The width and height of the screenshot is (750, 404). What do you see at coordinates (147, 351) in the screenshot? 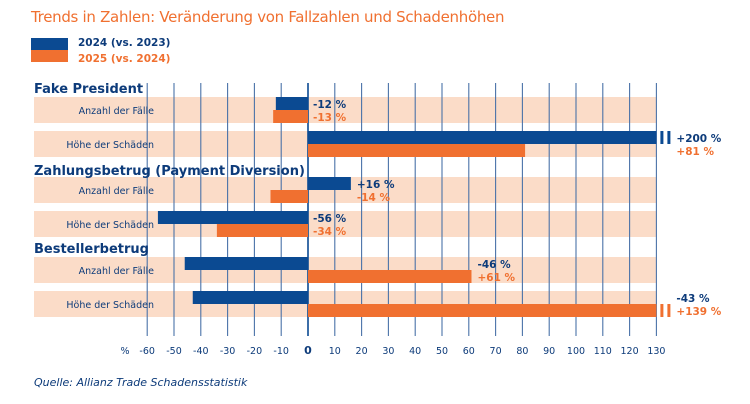
I see `tick-label: -60` at bounding box center [147, 351].